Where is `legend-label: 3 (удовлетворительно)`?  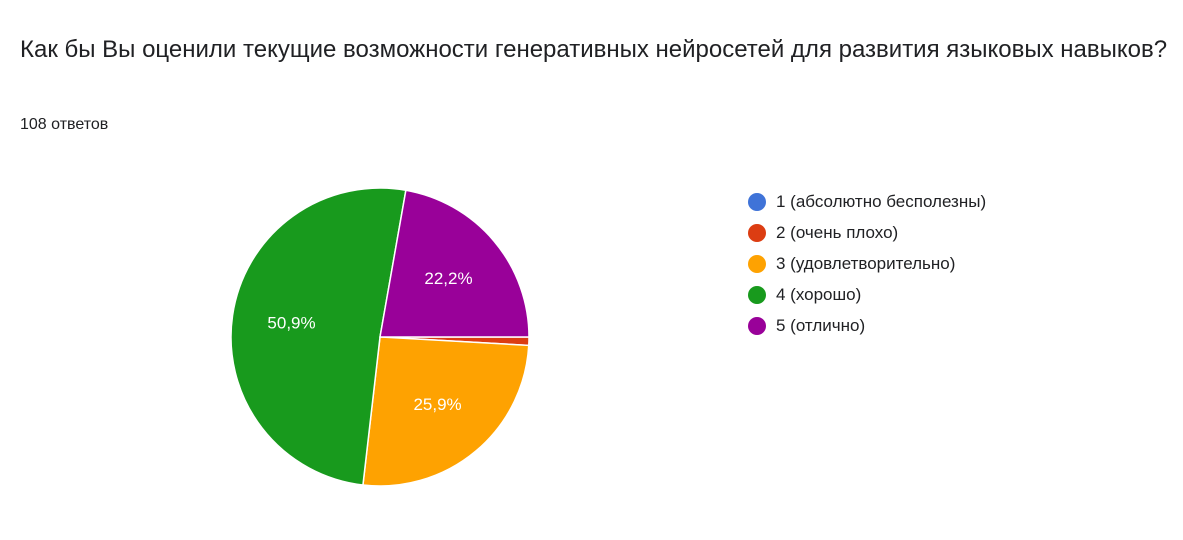
legend-label: 3 (удовлетворительно) is located at coordinates (866, 263).